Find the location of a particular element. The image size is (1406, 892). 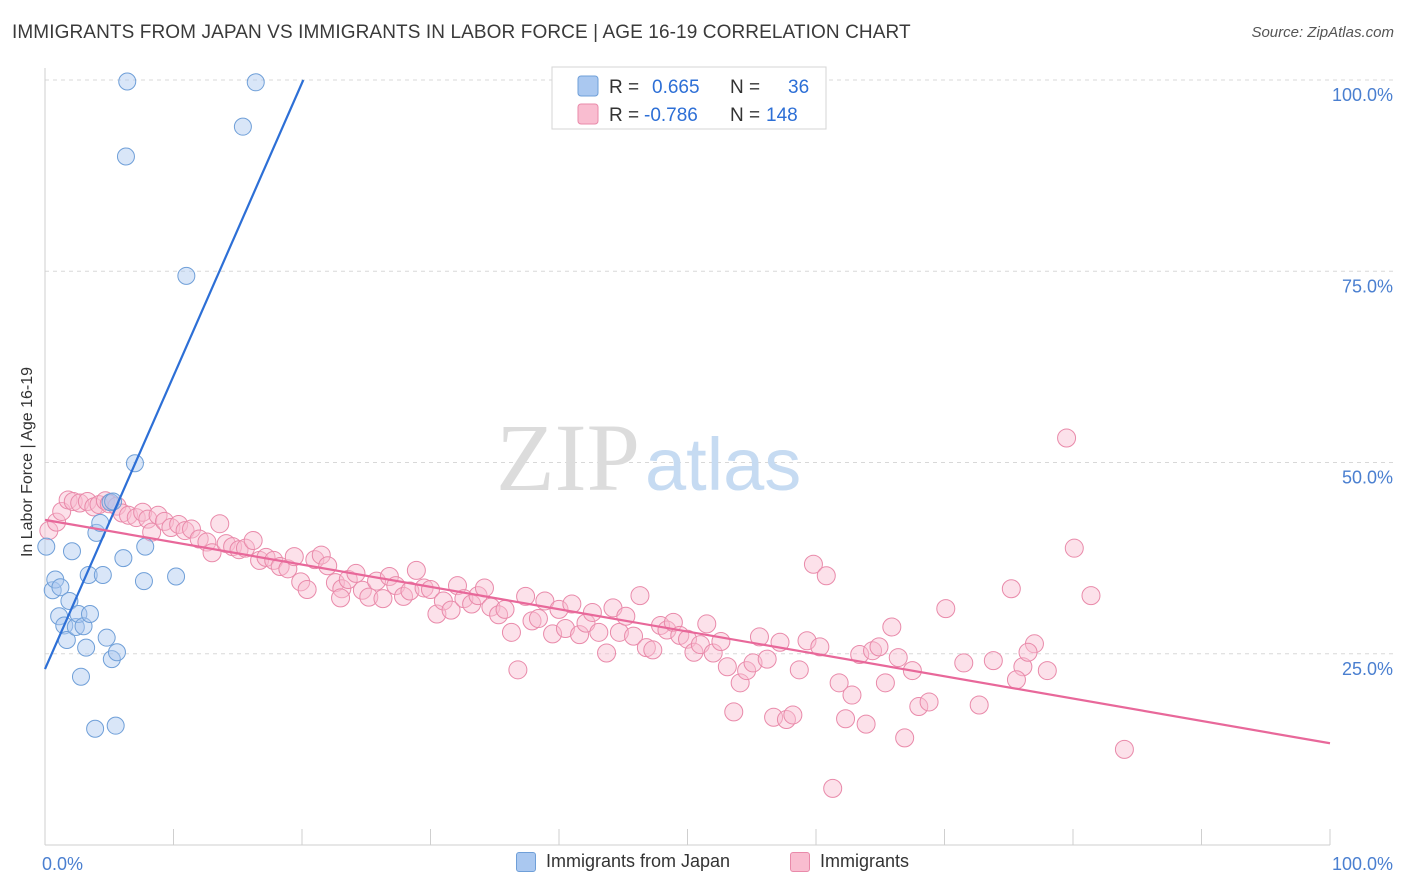

x-tick-labels: 0.0% 100.0% is located at coordinates (717, 864).